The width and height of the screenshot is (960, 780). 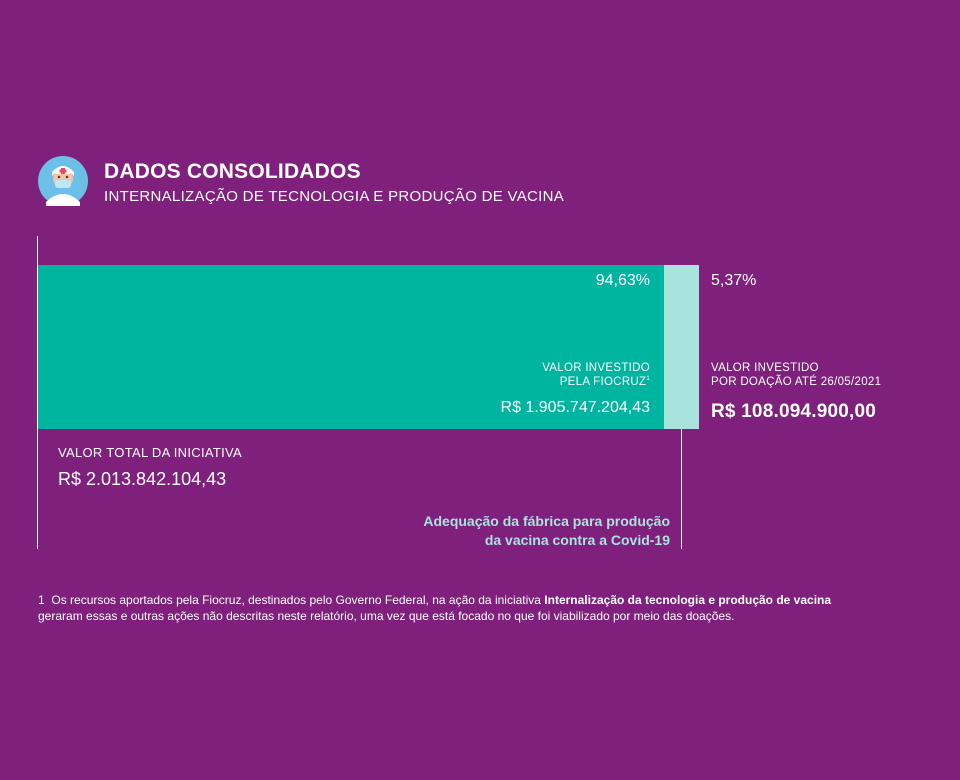 I want to click on annotation-line2: da vacina contra a Covid-19, so click(x=577, y=540).